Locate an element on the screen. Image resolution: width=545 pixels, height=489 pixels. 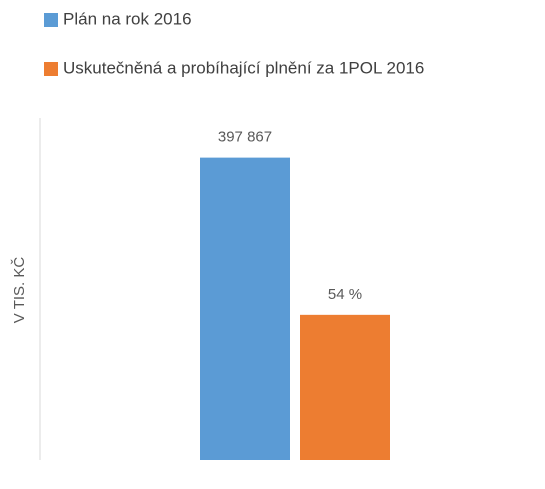
legend-label: Plán na rok 2016 is located at coordinates (127, 18).